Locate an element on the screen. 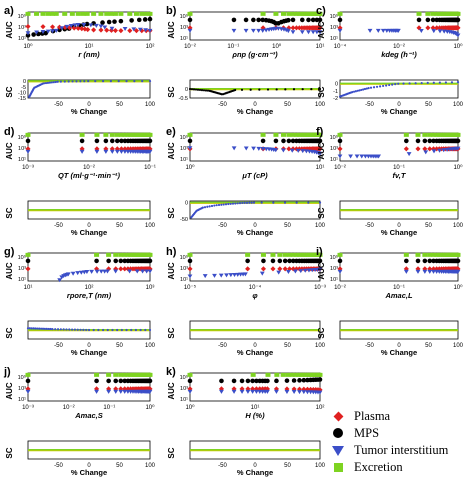  x-tick-label: 10⁻⁴ is located at coordinates (255, 287).